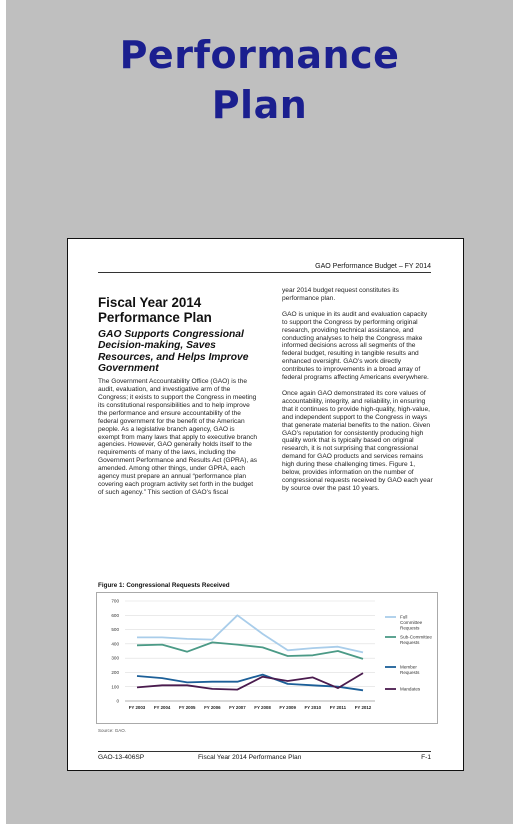  I want to click on running-header: GAO Performance Budget – FY 2014, so click(264, 268).